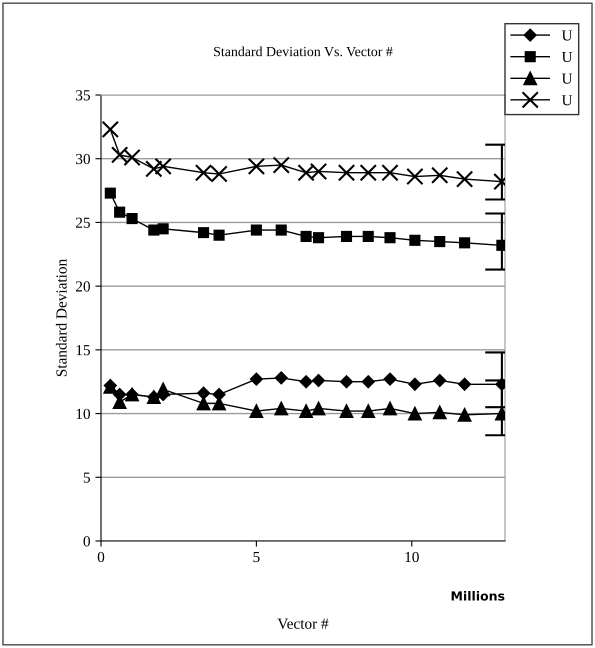 The height and width of the screenshot is (648, 595). I want to click on text: Millions, so click(478, 596).